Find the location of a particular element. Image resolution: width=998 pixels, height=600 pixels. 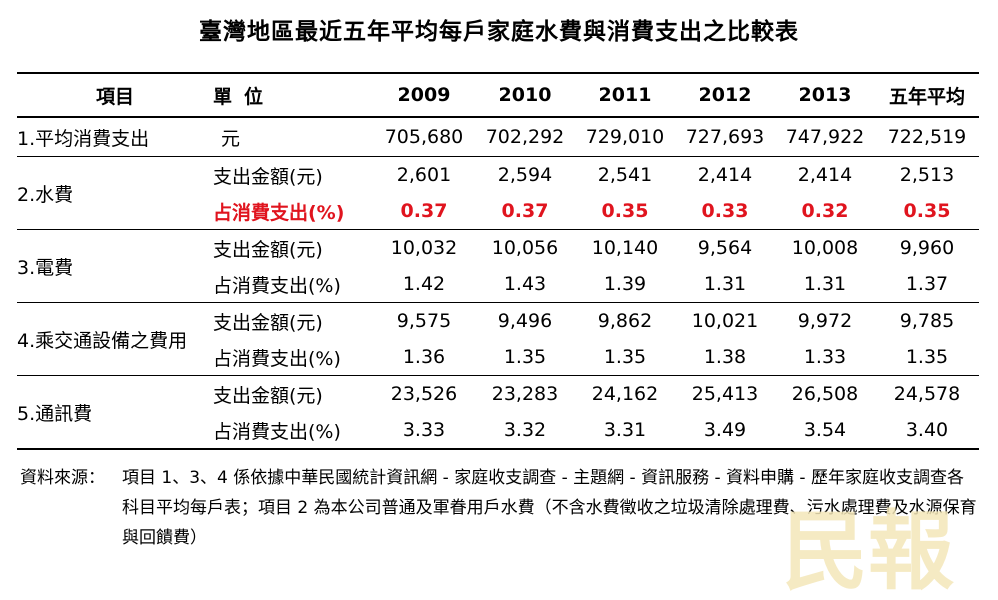

watermark-logo: 民報 is located at coordinates (868, 547).